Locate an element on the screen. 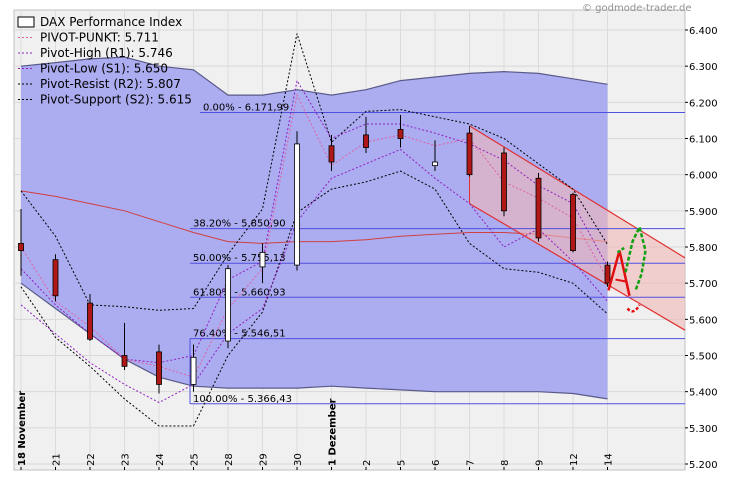 The image size is (730, 485). x-tick-label: 21 is located at coordinates (57, 459).